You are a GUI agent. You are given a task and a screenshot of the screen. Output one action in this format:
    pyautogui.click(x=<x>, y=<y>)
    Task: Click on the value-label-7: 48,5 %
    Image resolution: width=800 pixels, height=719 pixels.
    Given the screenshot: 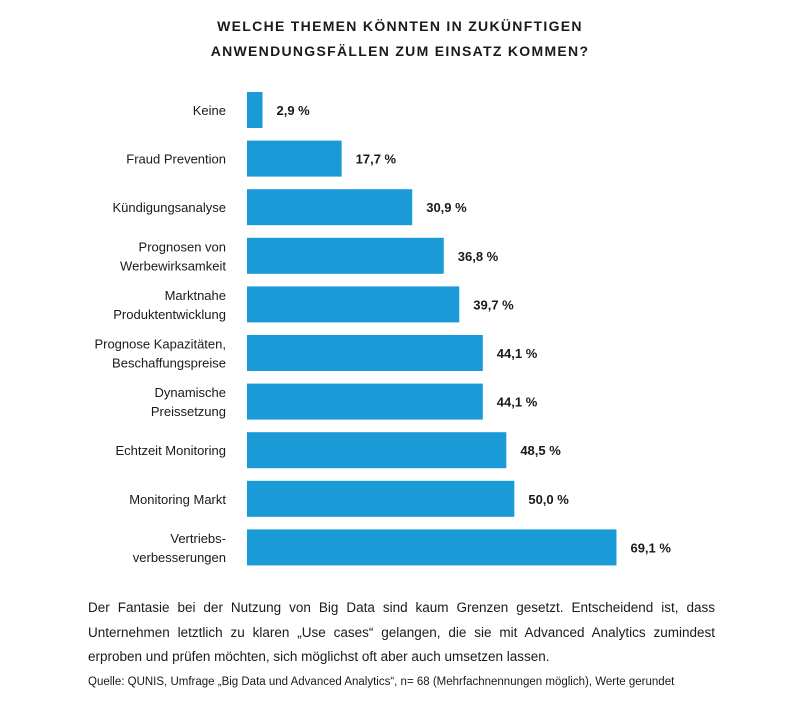 What is the action you would take?
    pyautogui.click(x=540, y=450)
    